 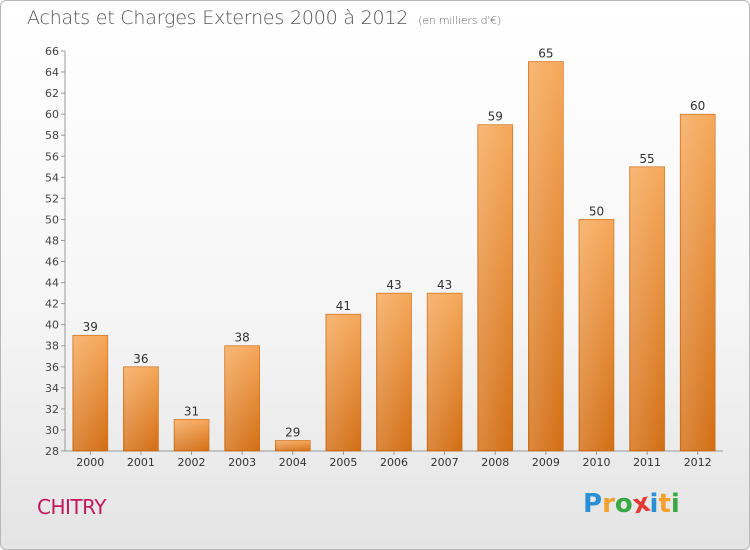 I want to click on x-tick-label: 2007, so click(x=445, y=462).